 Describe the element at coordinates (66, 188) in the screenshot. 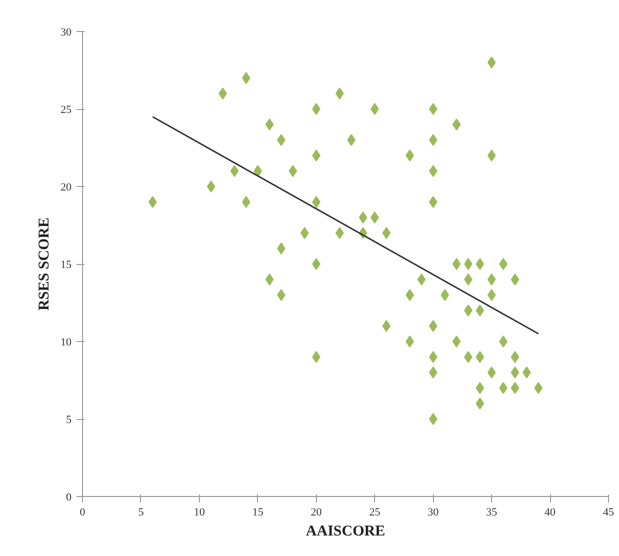

I see `y-tick-label: 20` at that location.